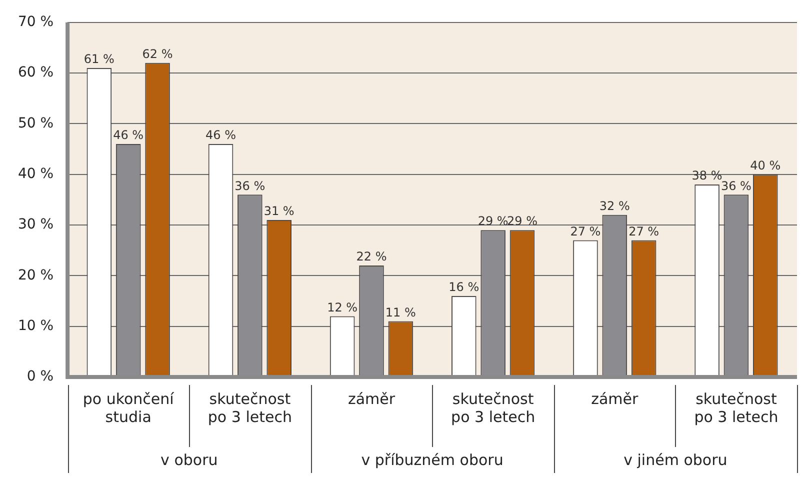  What do you see at coordinates (342, 307) in the screenshot?
I see `data-label: 12 %` at bounding box center [342, 307].